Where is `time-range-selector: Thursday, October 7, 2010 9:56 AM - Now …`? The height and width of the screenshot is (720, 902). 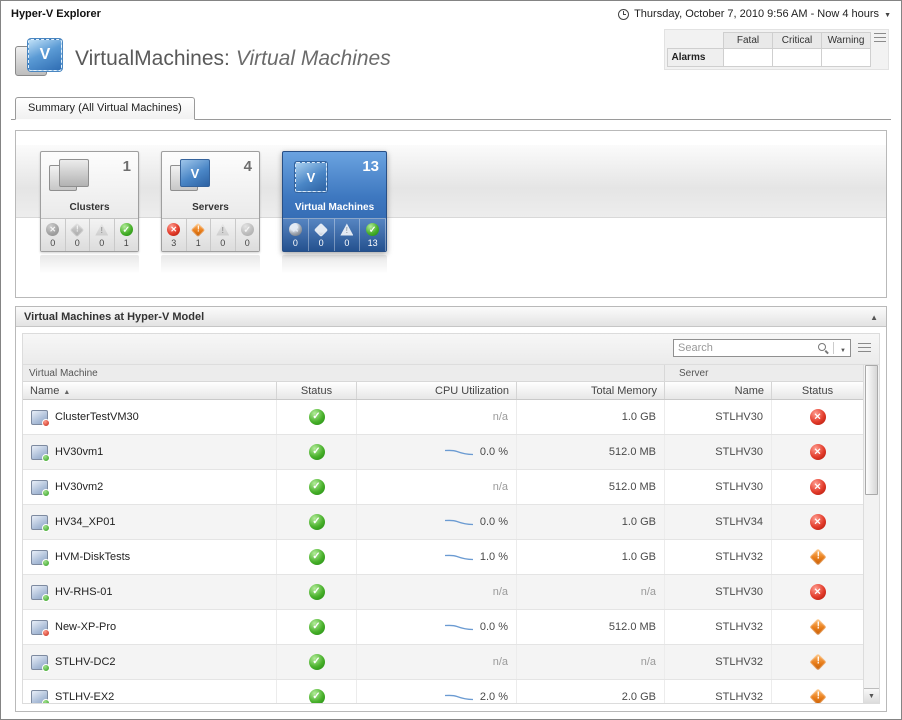 time-range-selector: Thursday, October 7, 2010 9:56 AM - Now … is located at coordinates (754, 14).